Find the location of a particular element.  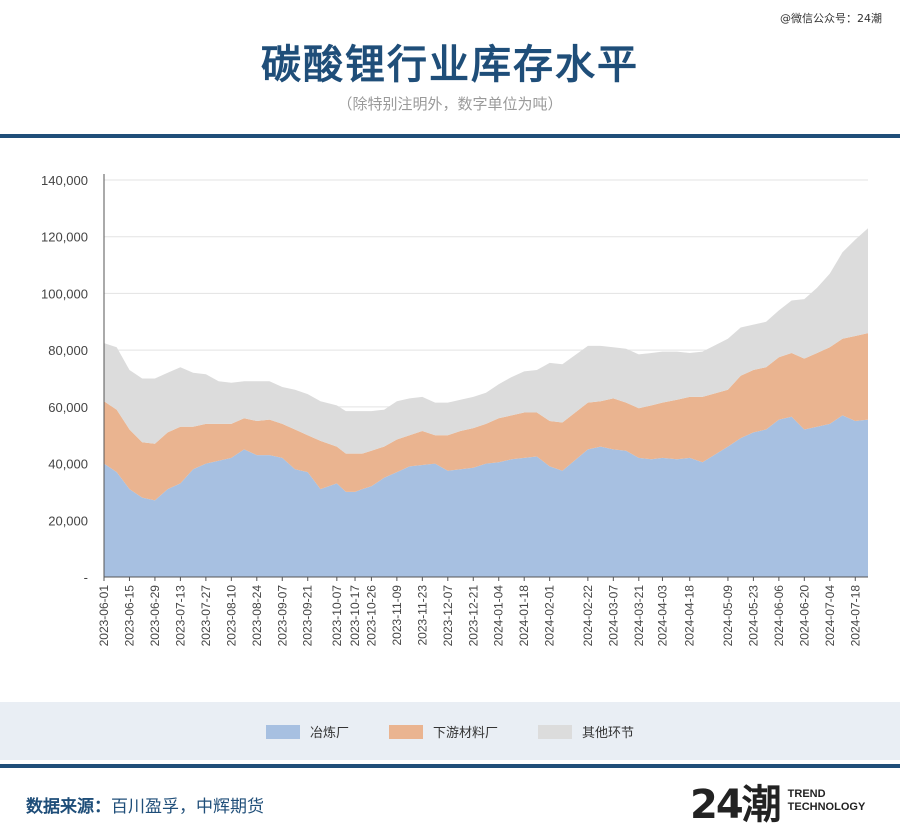

x-tick-label: 2024-06-06 is located at coordinates (779, 616).